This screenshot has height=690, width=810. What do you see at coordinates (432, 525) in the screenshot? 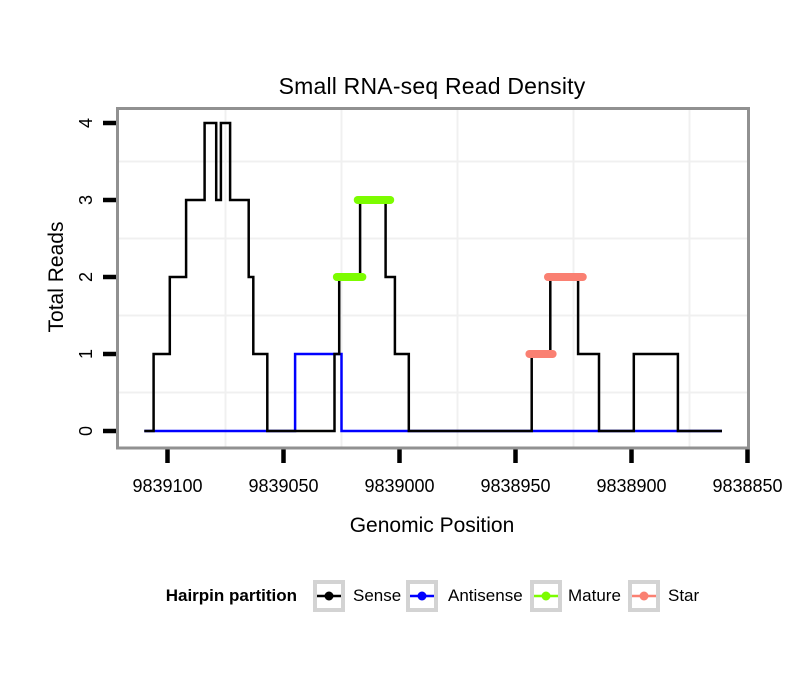
I see `x-axis-title: Genomic Position` at bounding box center [432, 525].